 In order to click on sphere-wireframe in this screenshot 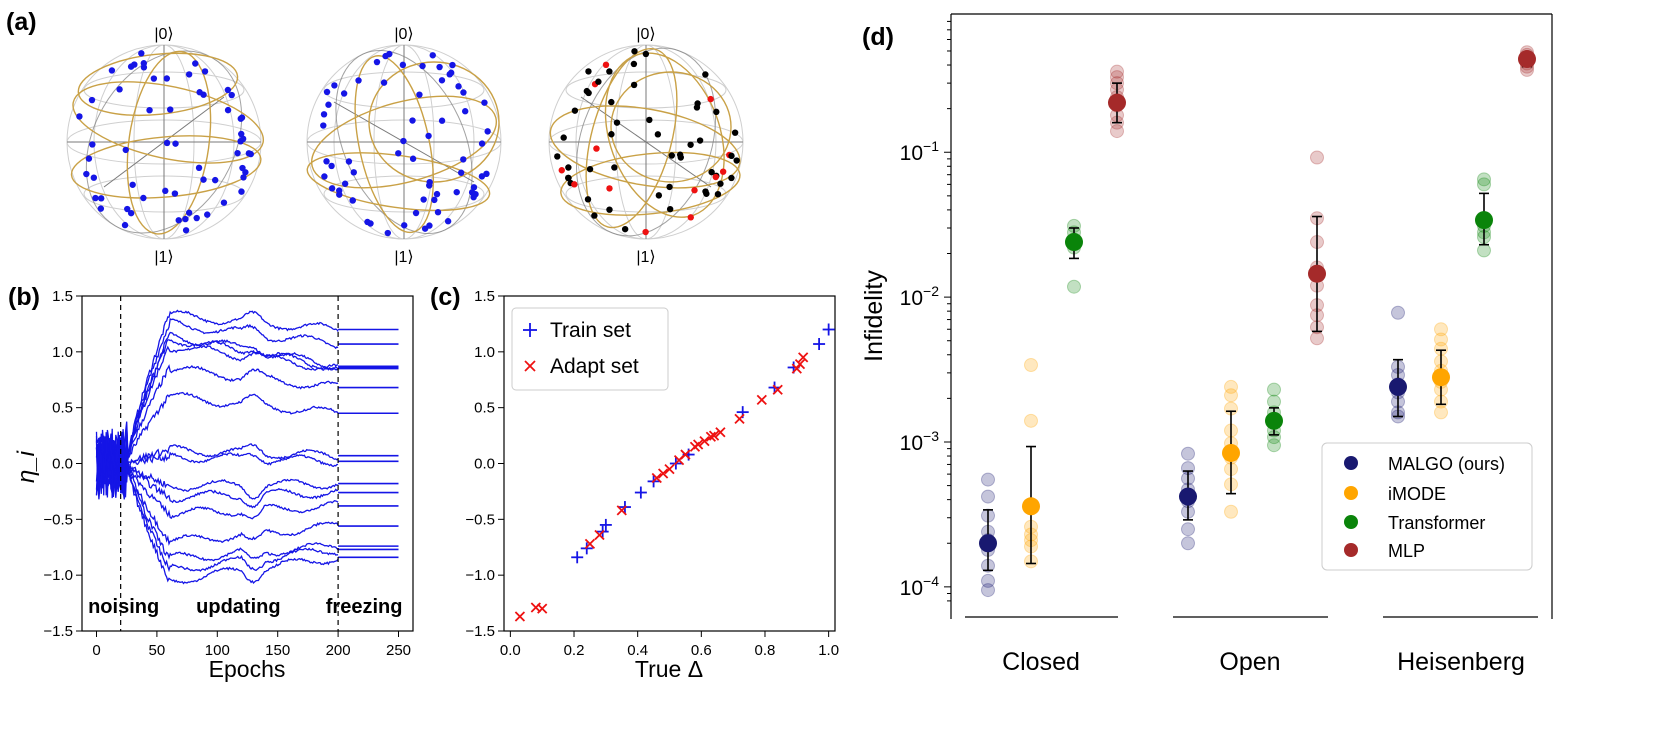, I will do `click(404, 142)`.